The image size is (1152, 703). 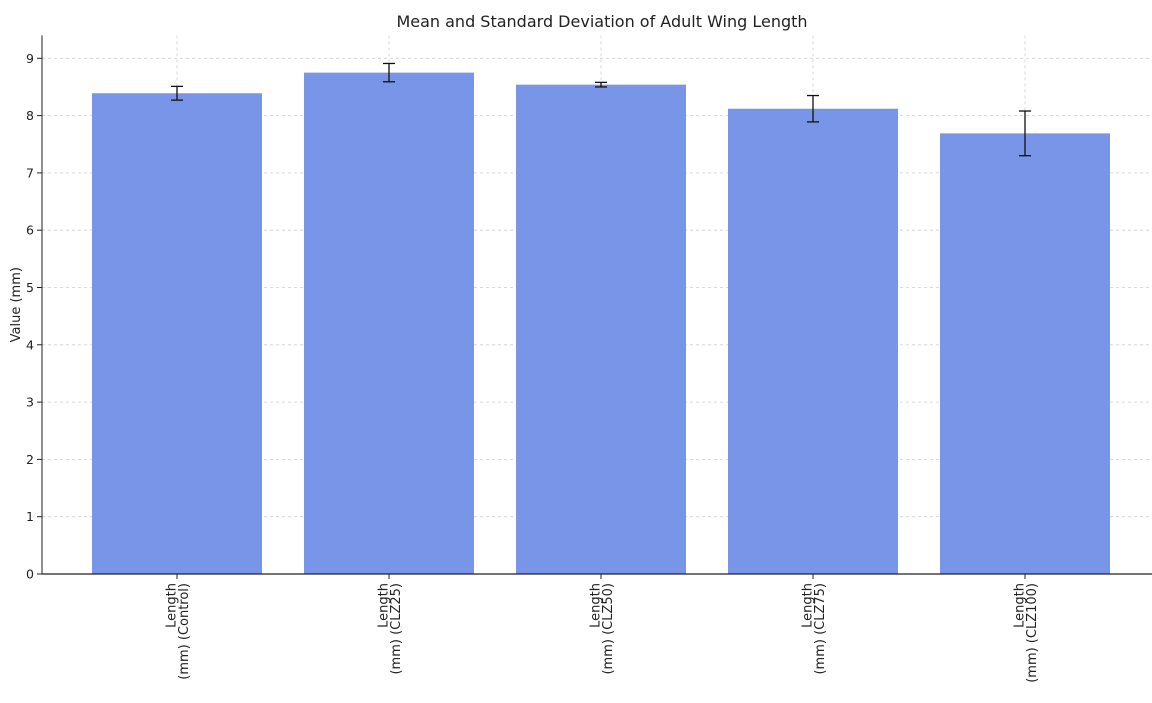 I want to click on x-tick-label-line: (mm) (CLZ25), so click(x=396, y=629).